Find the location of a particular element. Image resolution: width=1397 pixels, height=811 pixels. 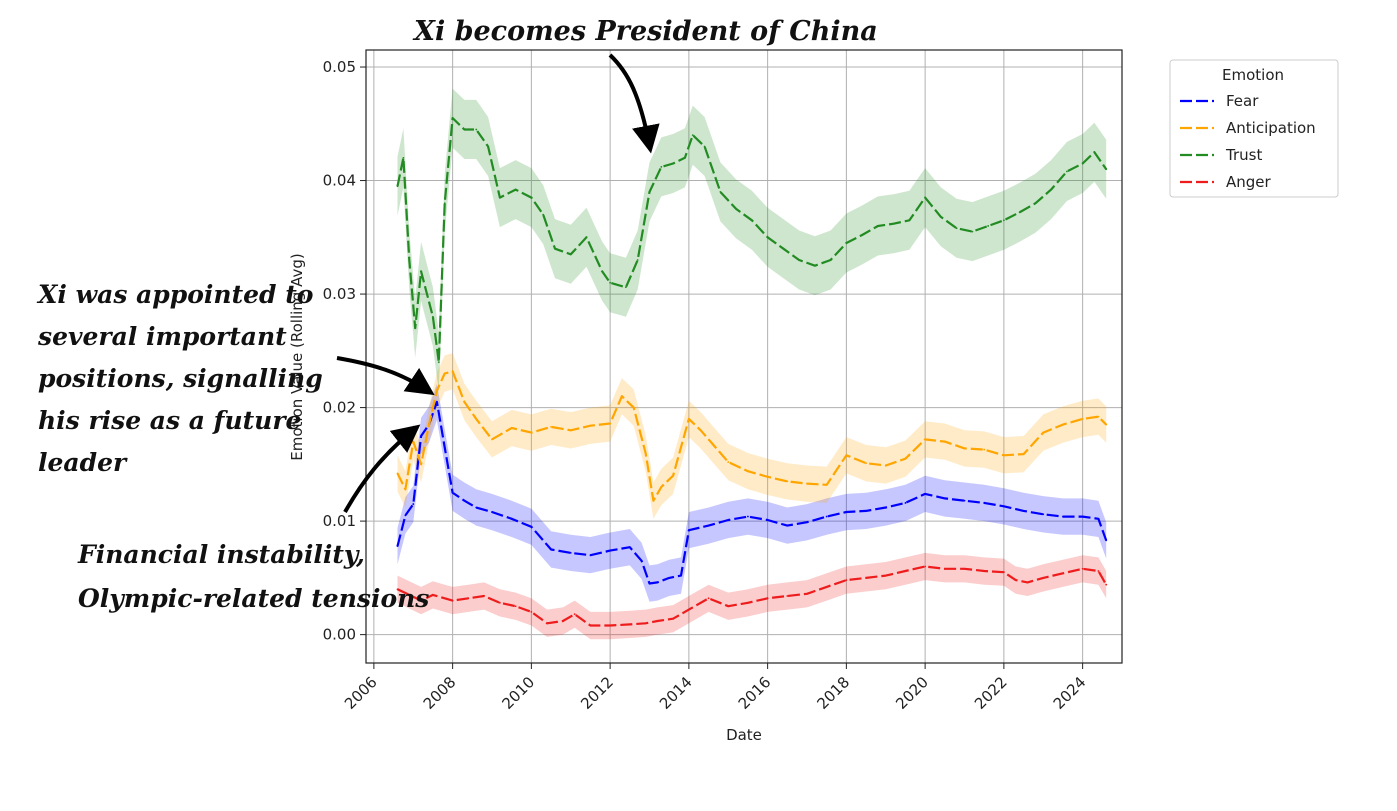

x-tick-label: 2014 is located at coordinates (676, 693).